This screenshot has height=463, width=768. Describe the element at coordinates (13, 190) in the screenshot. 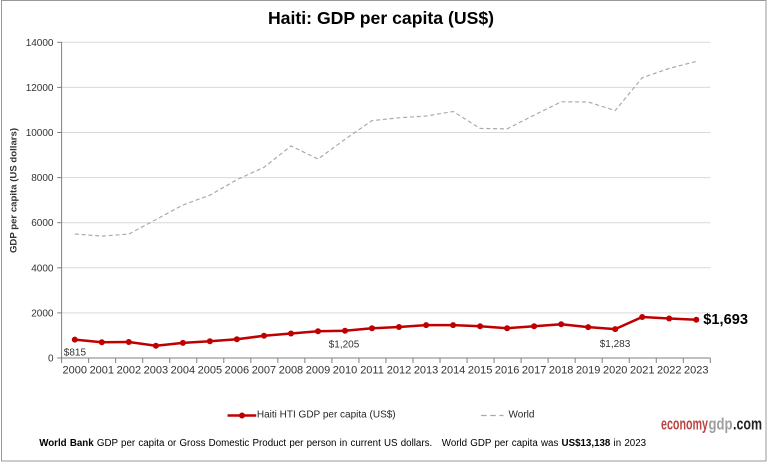

I see `svg-text: GDP per capita (US dollars)` at that location.